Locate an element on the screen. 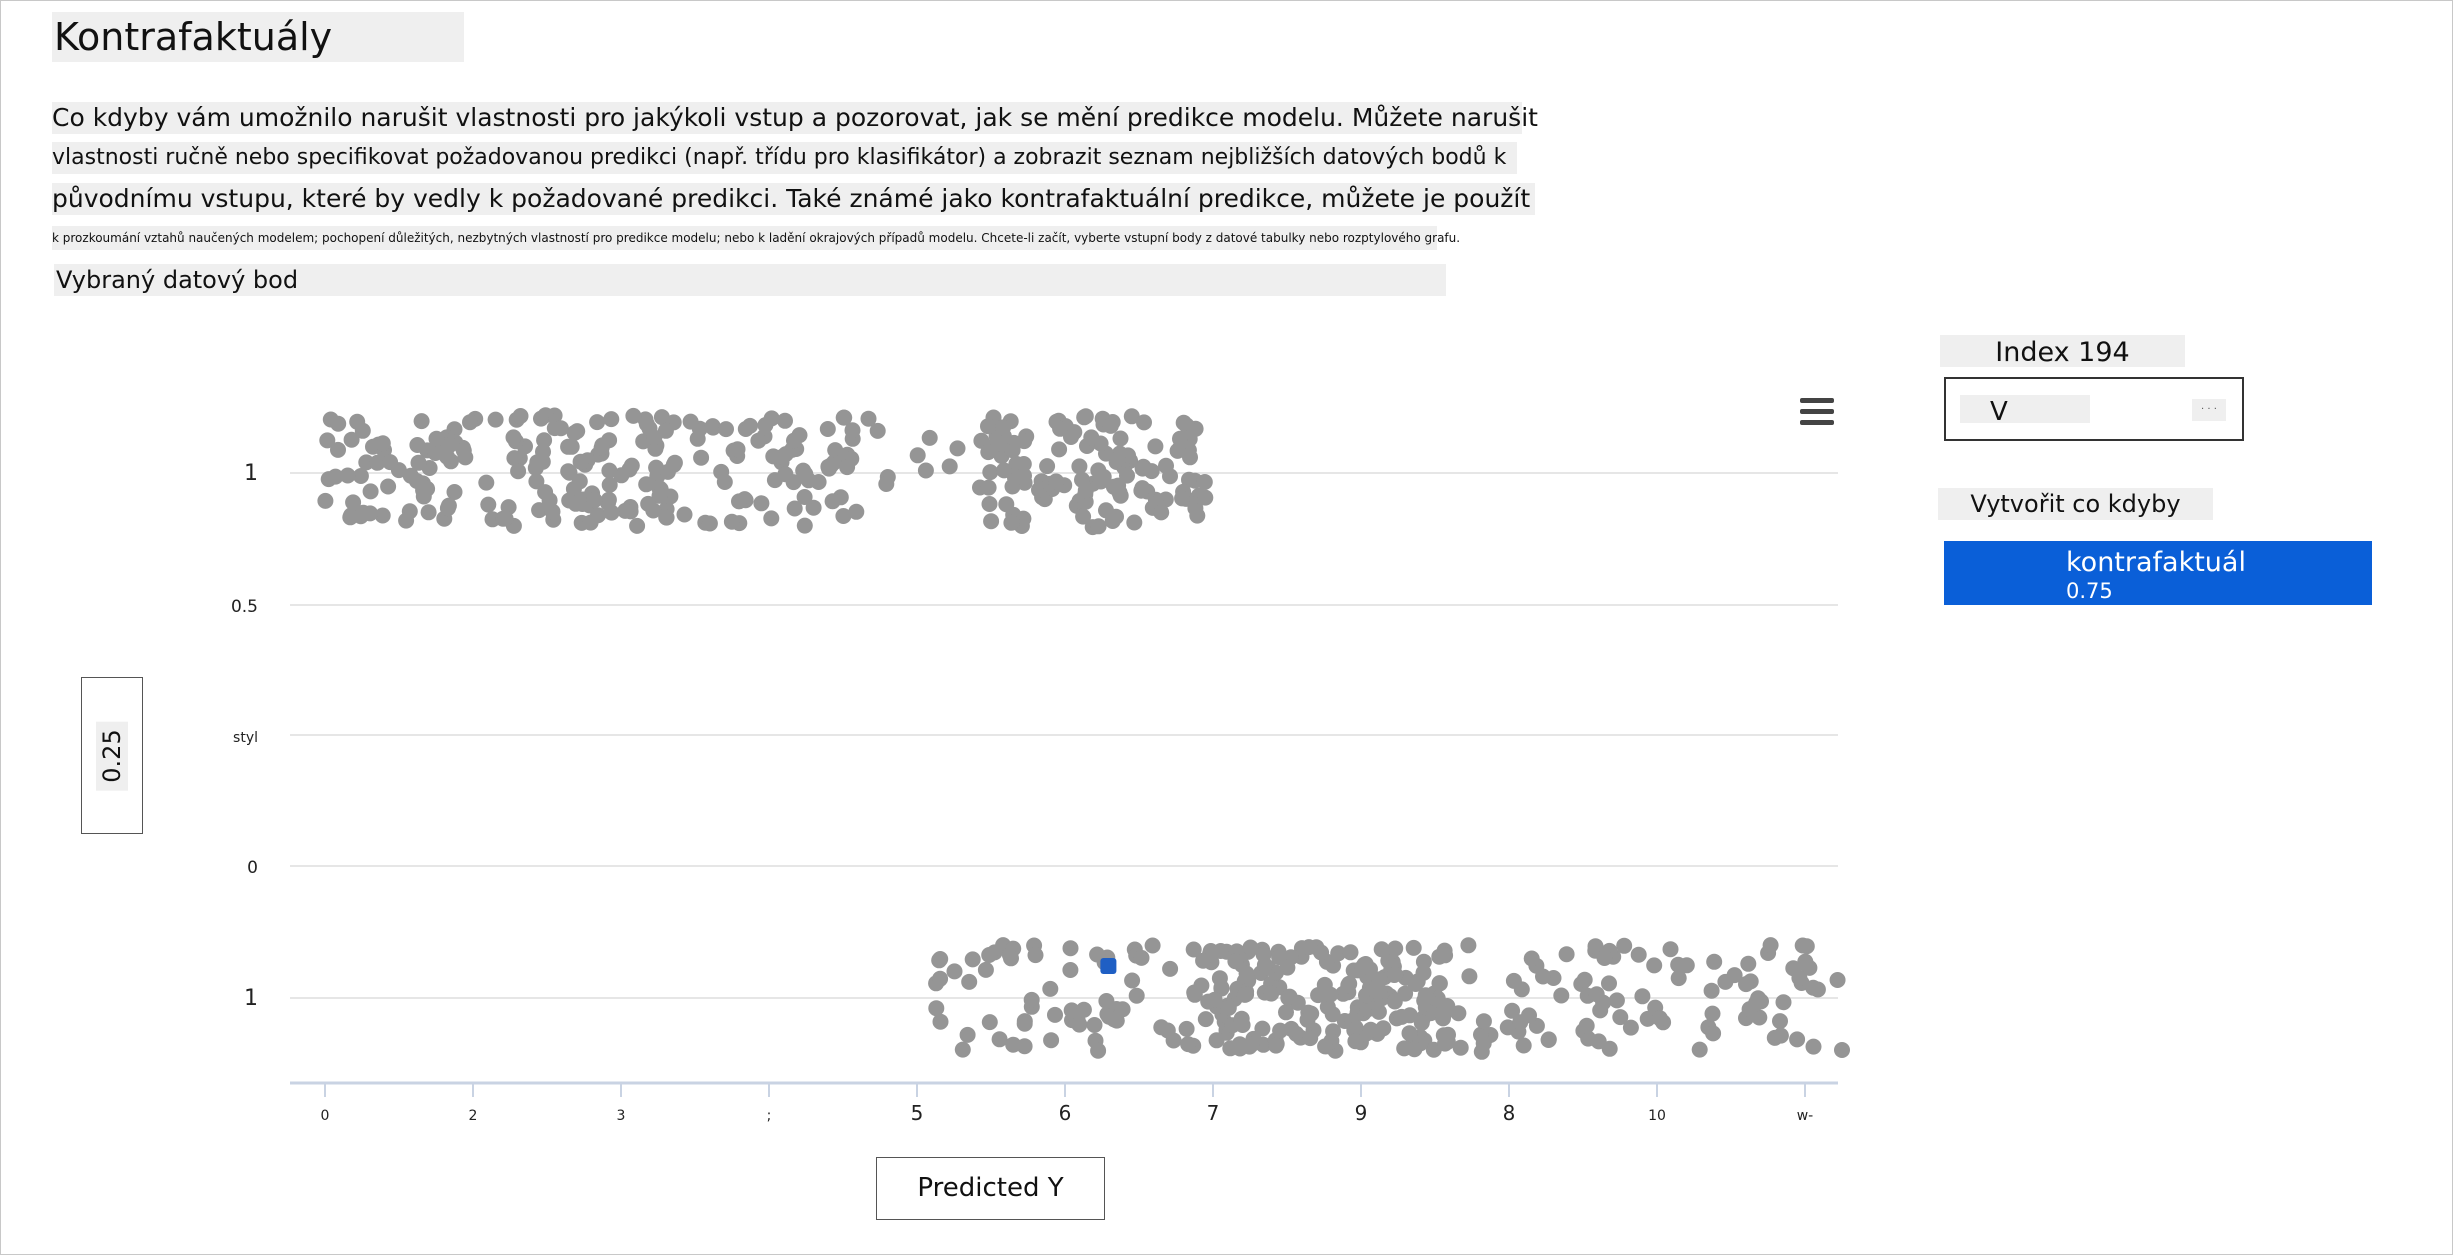 Image resolution: width=2453 pixels, height=1255 pixels. datapoint-dropdown: V · · · is located at coordinates (2094, 409).